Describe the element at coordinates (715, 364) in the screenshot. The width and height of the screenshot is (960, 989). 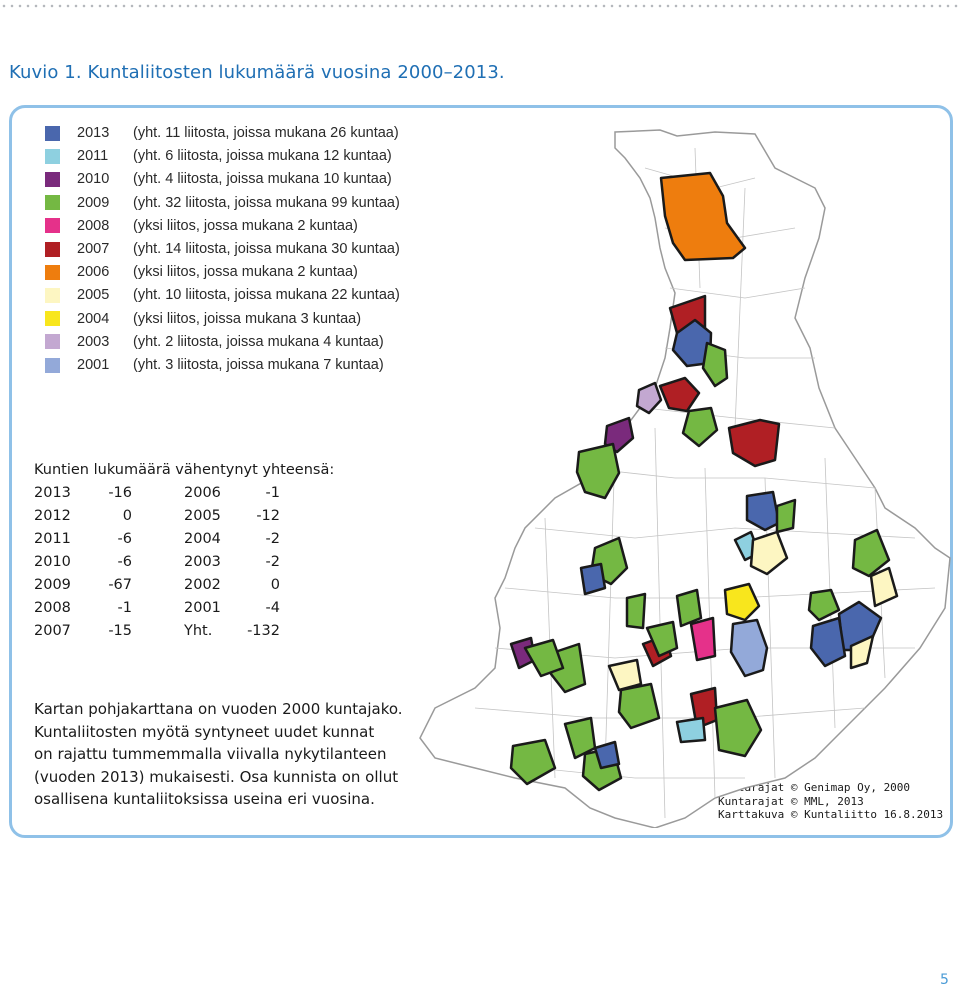
I see `region-2009-a` at that location.